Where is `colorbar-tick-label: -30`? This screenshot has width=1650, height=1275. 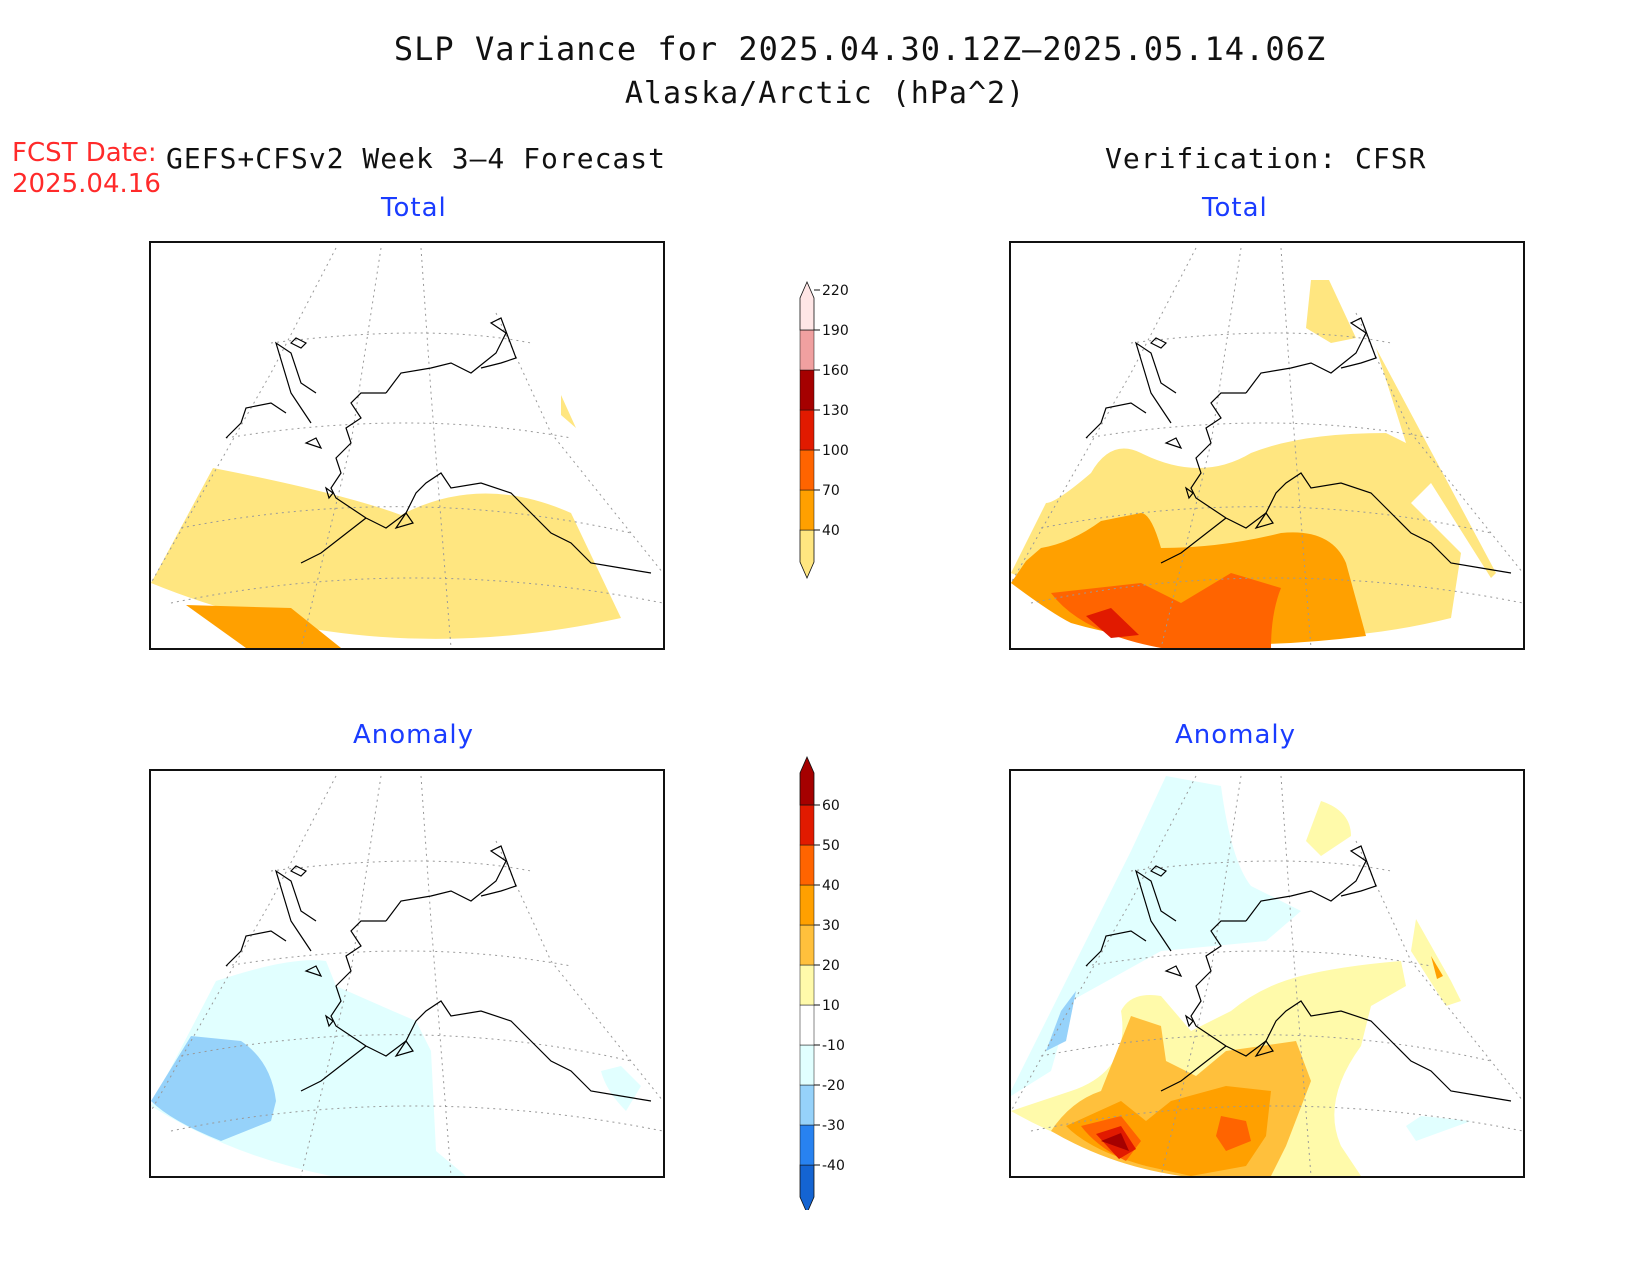
colorbar-tick-label: -30 is located at coordinates (833, 1126).